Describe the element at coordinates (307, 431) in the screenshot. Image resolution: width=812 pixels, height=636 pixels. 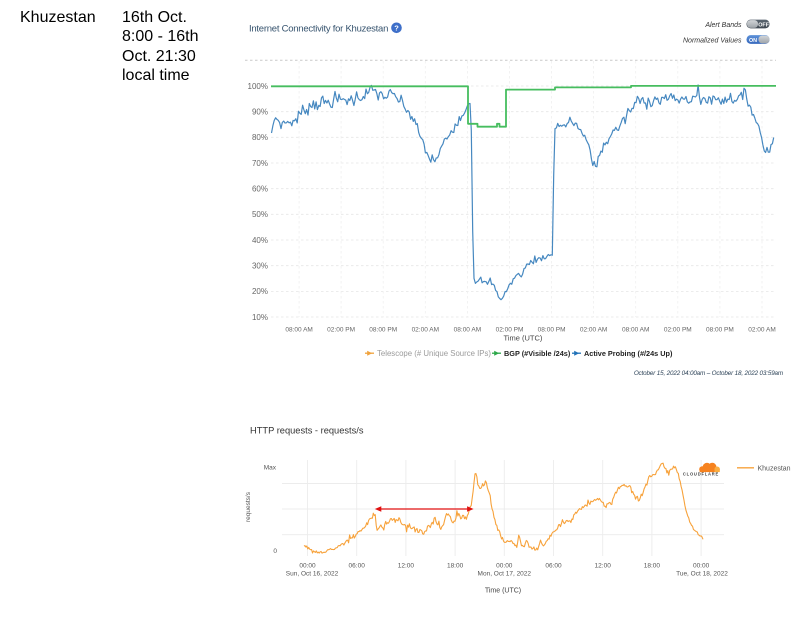
I see `svg-text: HTTP requests - requests/s` at that location.